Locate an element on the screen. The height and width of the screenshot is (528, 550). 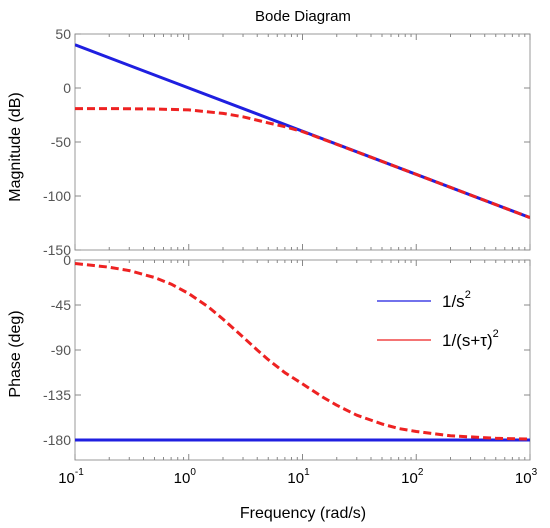
y-tick-label: -180 is located at coordinates (57, 440).